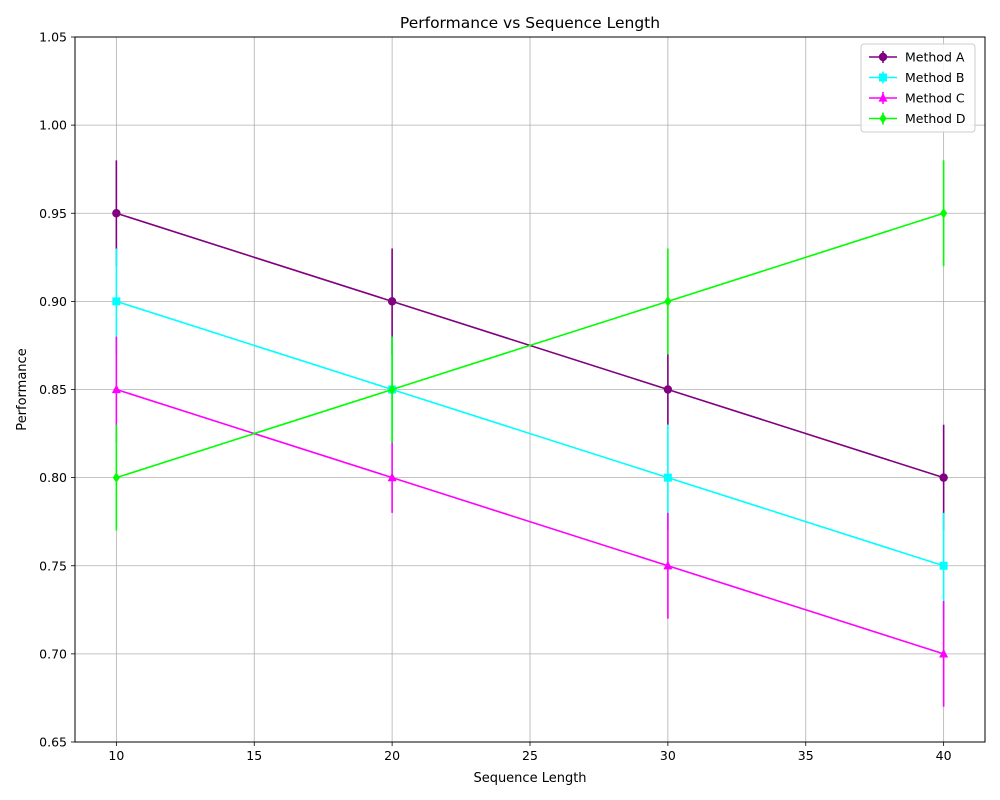 The image size is (1000, 800). Describe the element at coordinates (806, 755) in the screenshot. I see `x-tick-label: 35` at that location.